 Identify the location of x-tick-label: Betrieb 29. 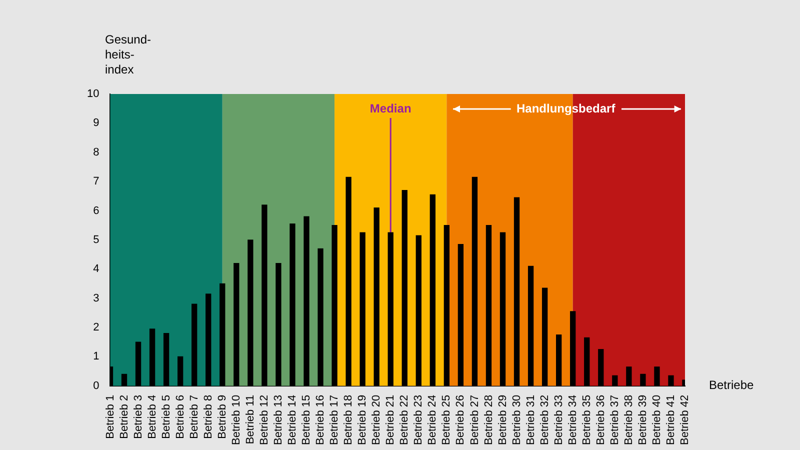
(502, 420).